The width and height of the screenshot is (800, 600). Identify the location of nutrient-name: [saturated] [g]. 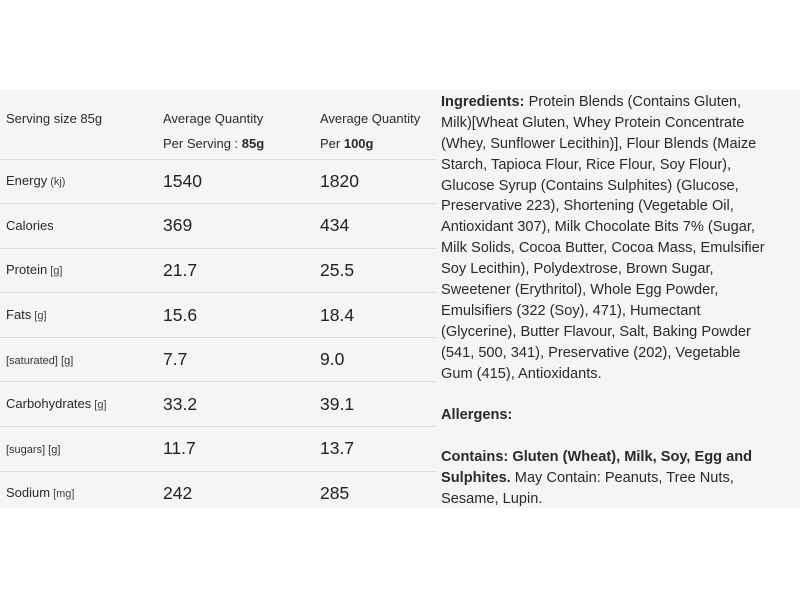
(40, 360).